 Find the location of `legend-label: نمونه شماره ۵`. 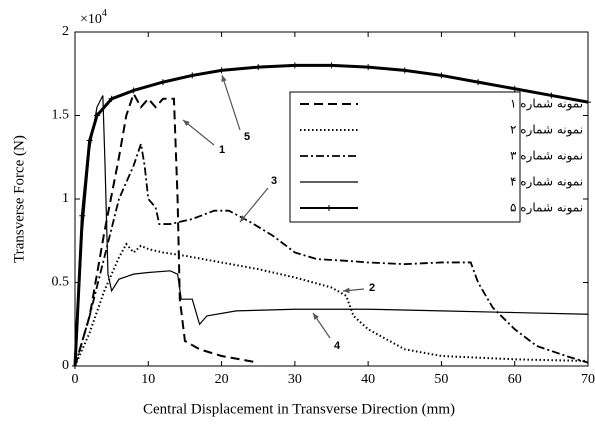

legend-label: نمونه شماره ۵ is located at coordinates (546, 208).